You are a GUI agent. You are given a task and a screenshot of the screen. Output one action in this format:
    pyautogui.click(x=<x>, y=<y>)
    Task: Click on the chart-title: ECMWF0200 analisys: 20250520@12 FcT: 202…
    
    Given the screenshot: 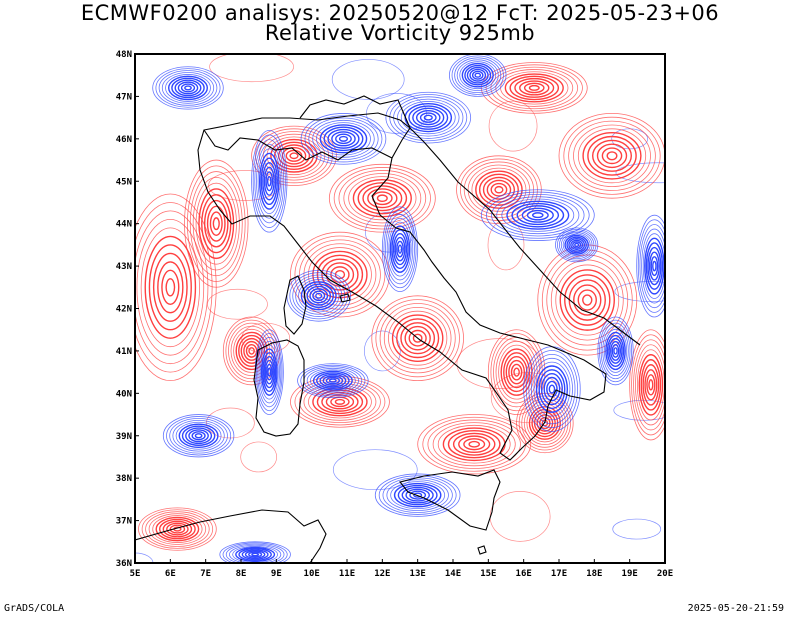 What is the action you would take?
    pyautogui.click(x=400, y=13)
    